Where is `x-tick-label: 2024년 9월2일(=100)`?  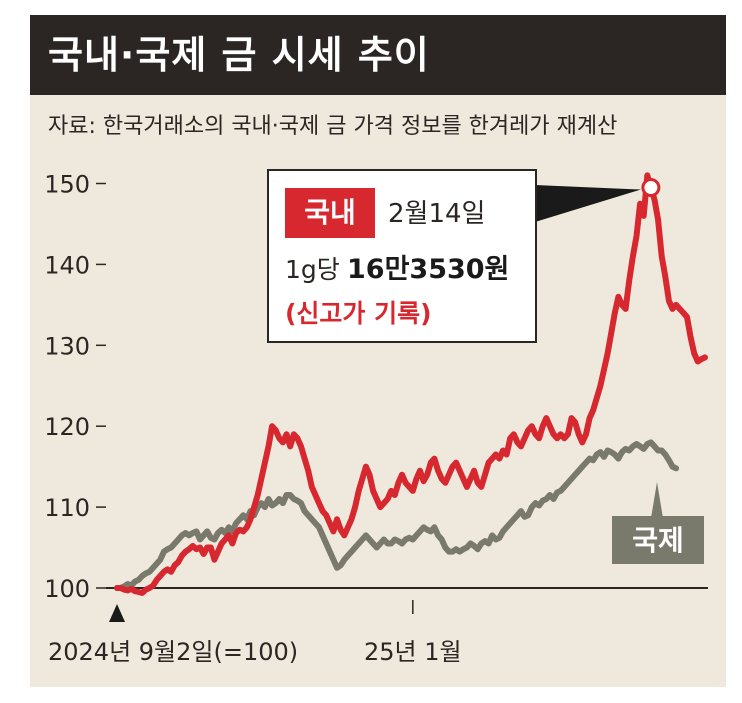 x-tick-label: 2024년 9월2일(=100) is located at coordinates (173, 652).